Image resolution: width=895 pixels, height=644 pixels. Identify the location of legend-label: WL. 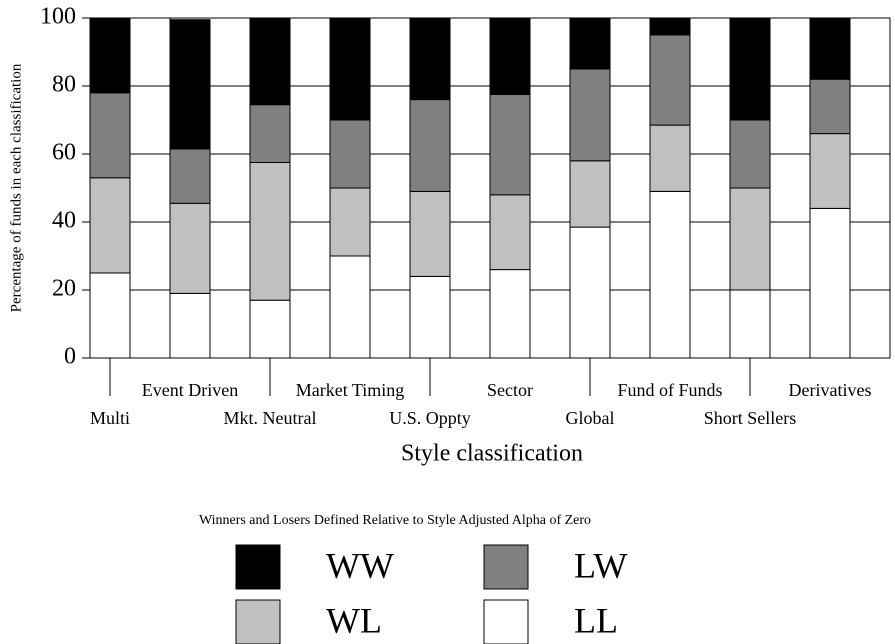
(354, 620).